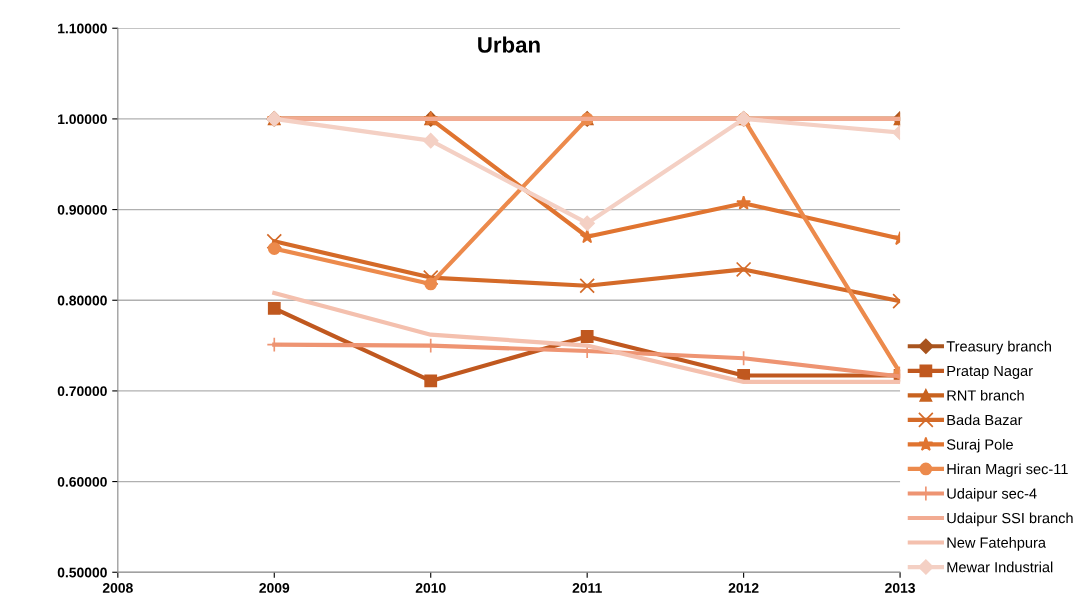  I want to click on y-tick-label: 0.50000, so click(82, 572).